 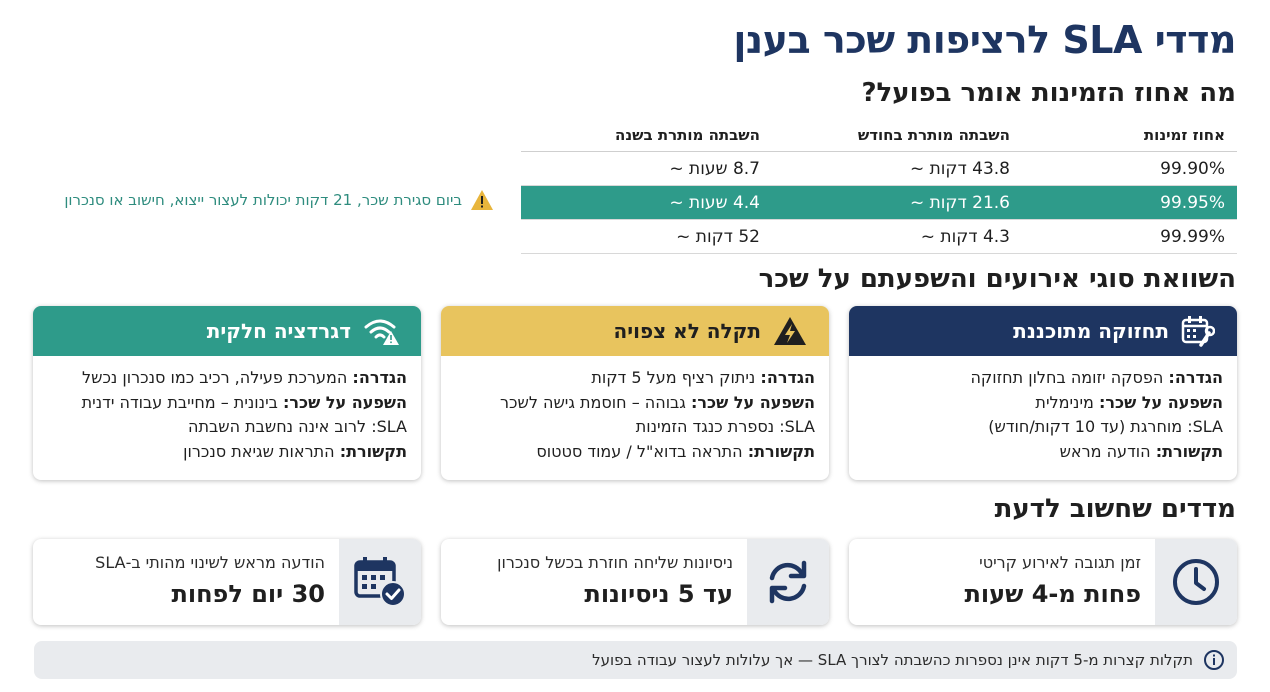 I want to click on monthly-downtime-cell: 21.6 דקות ~, so click(x=959, y=202).